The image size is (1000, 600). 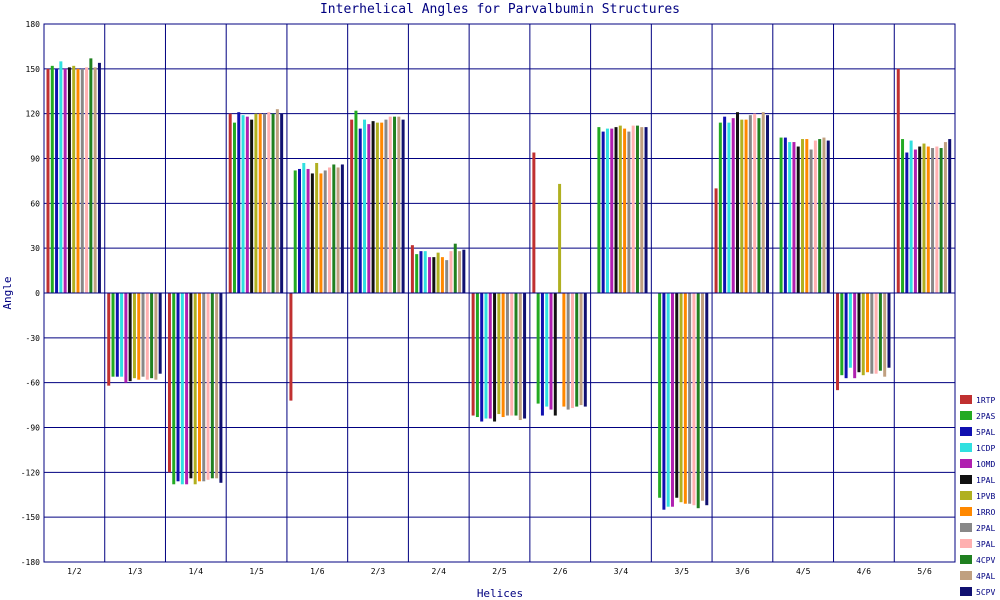 What do you see at coordinates (256, 571) in the screenshot?
I see `x-tick-label: 1/5` at bounding box center [256, 571].